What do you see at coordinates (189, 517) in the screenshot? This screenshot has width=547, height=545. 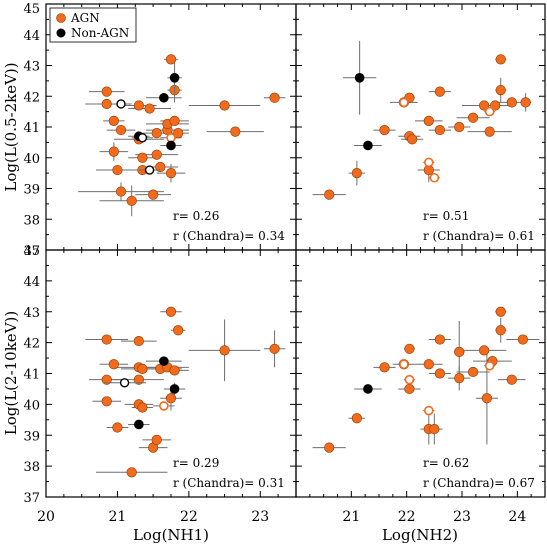 I see `x-tick-label: 22` at bounding box center [189, 517].